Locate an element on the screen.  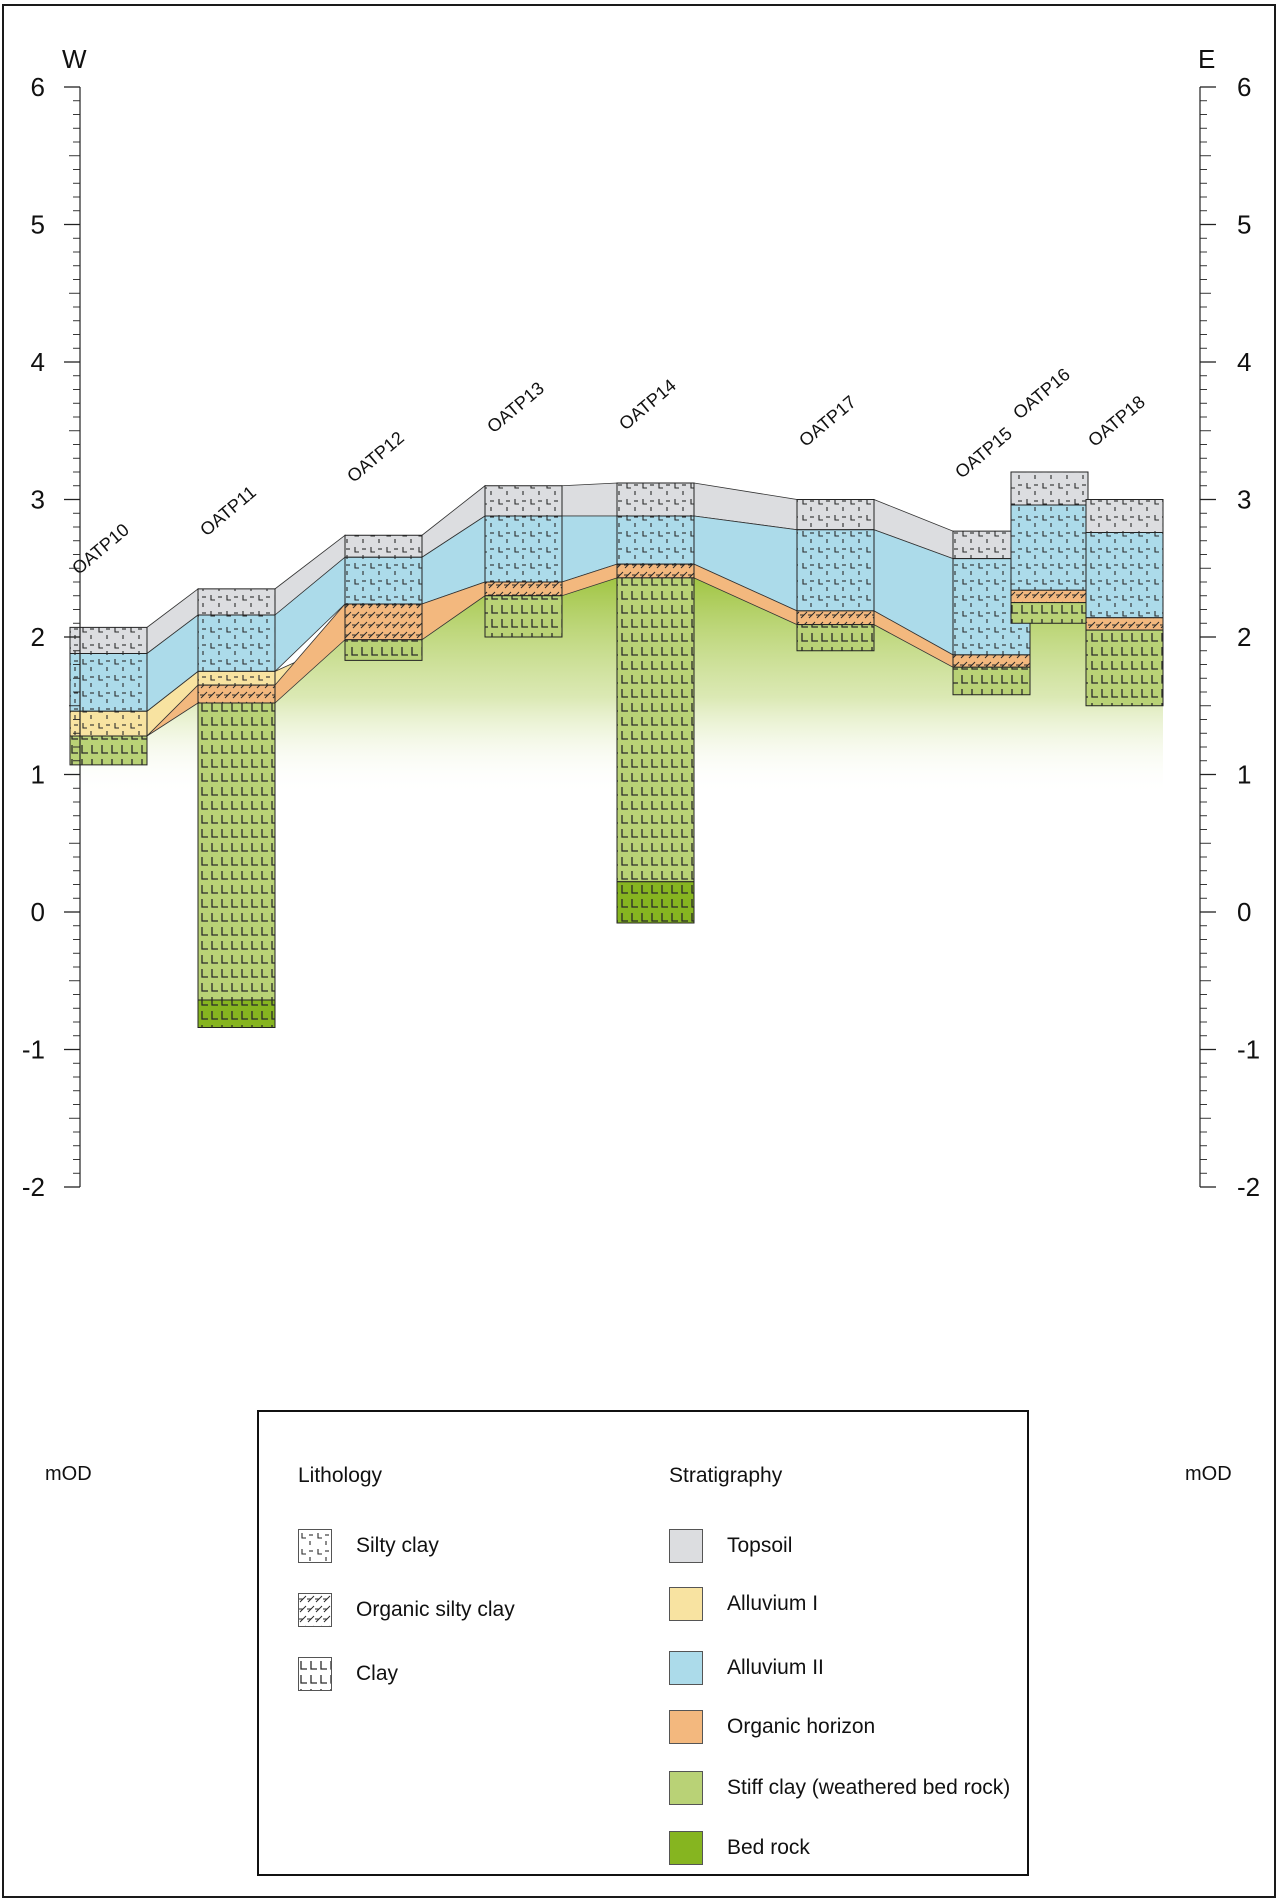
borehole-oatp13 is located at coordinates (523, 561).